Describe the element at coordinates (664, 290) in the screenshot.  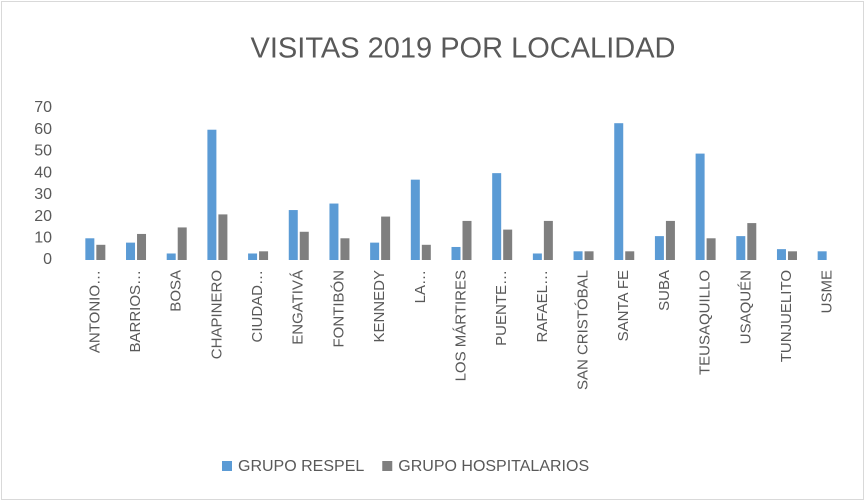
I see `x-tick-label: SUBA` at that location.